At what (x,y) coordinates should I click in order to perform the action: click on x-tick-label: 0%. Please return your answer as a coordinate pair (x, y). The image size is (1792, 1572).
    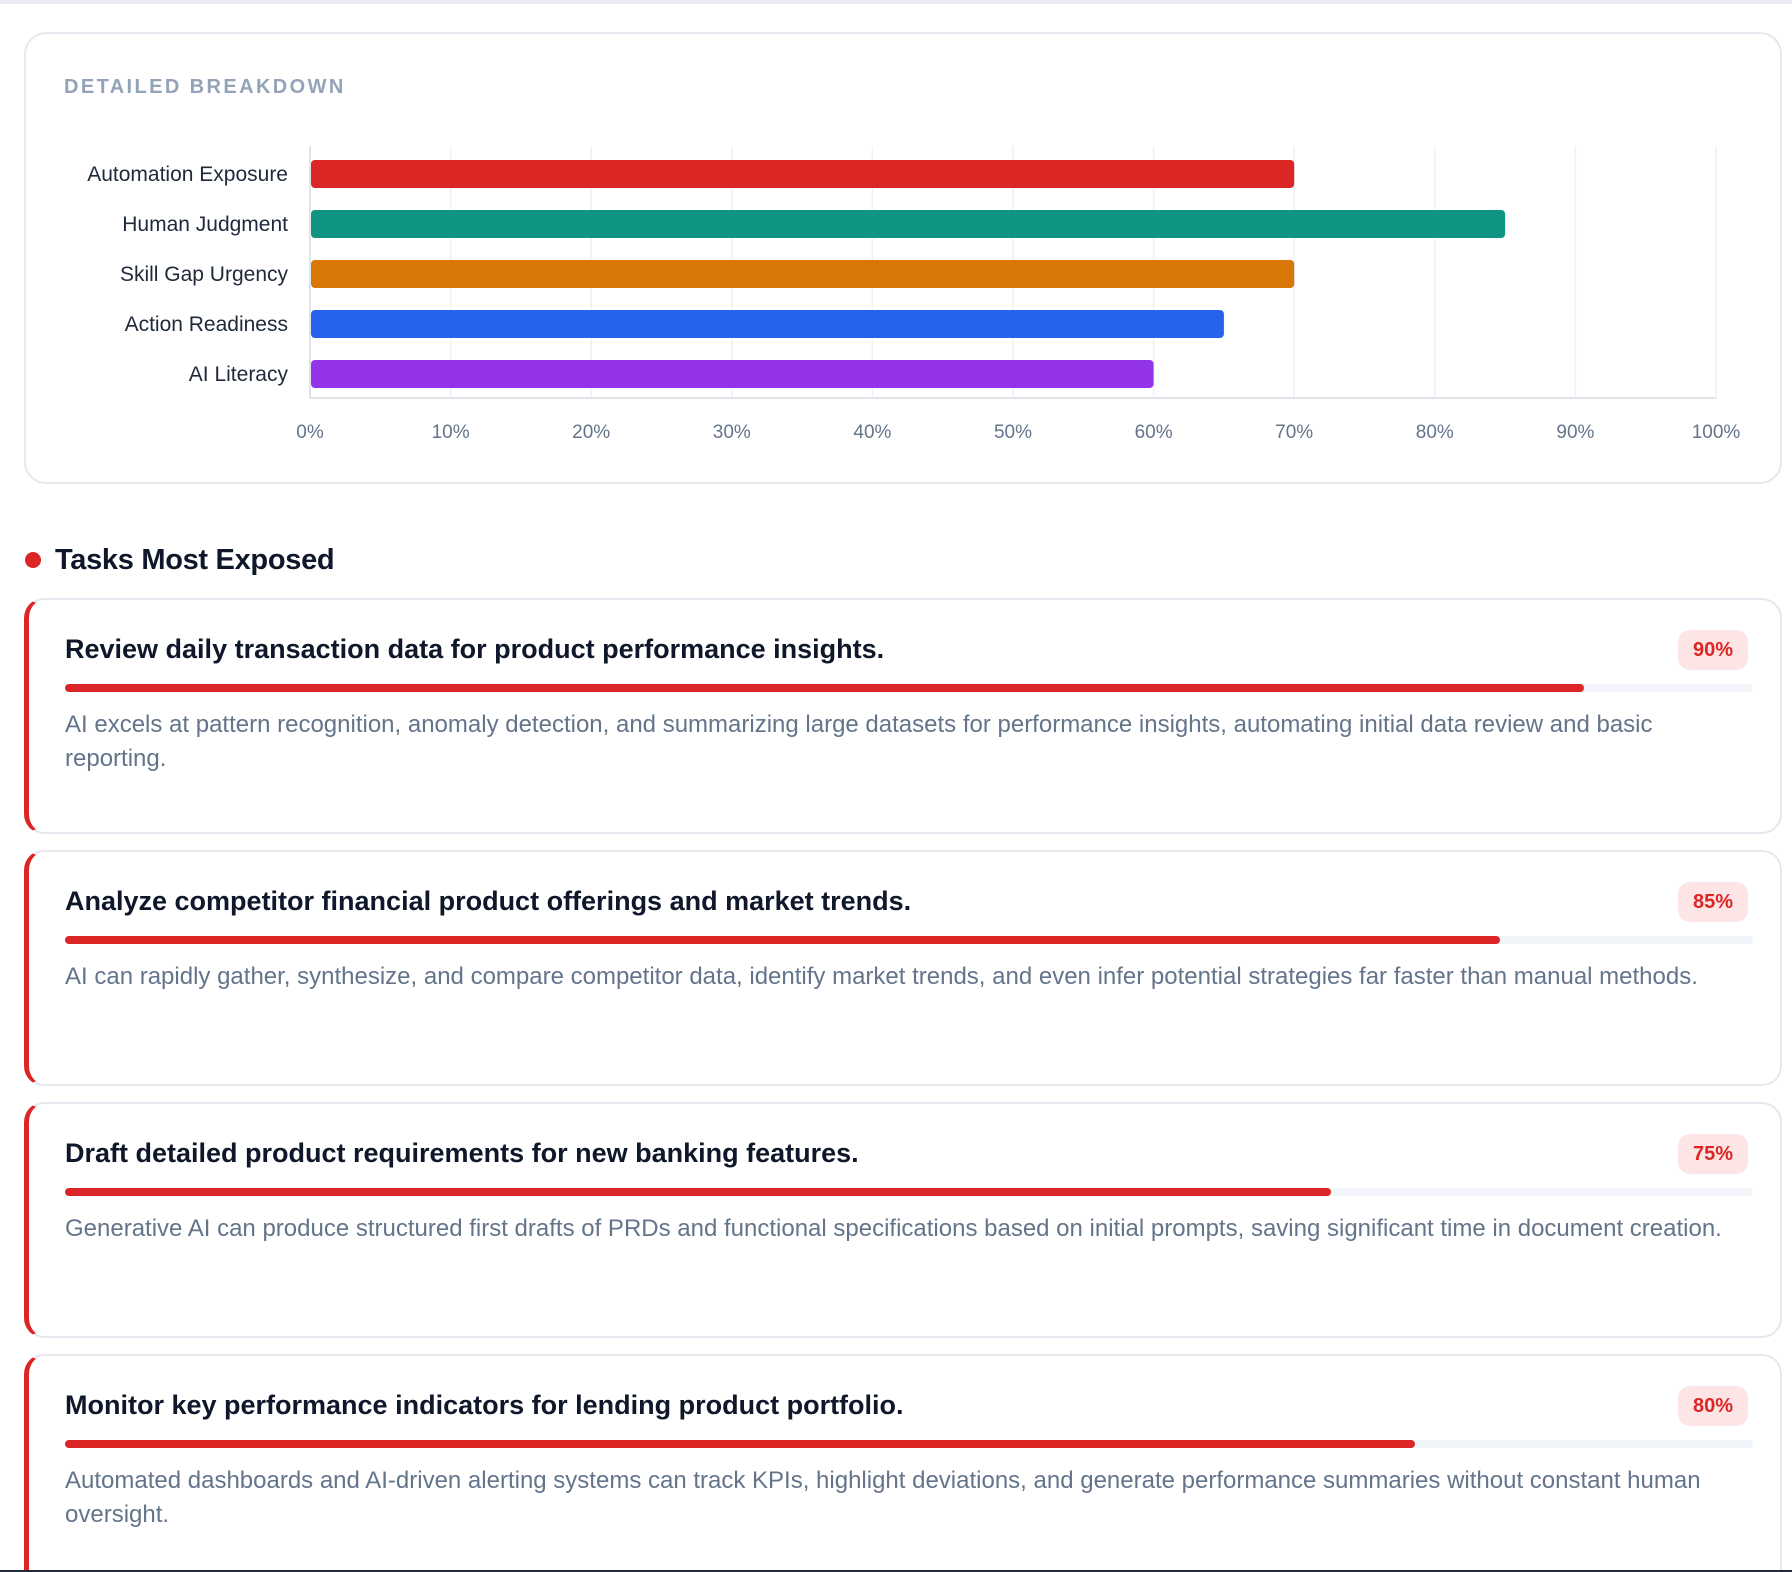
    Looking at the image, I should click on (310, 432).